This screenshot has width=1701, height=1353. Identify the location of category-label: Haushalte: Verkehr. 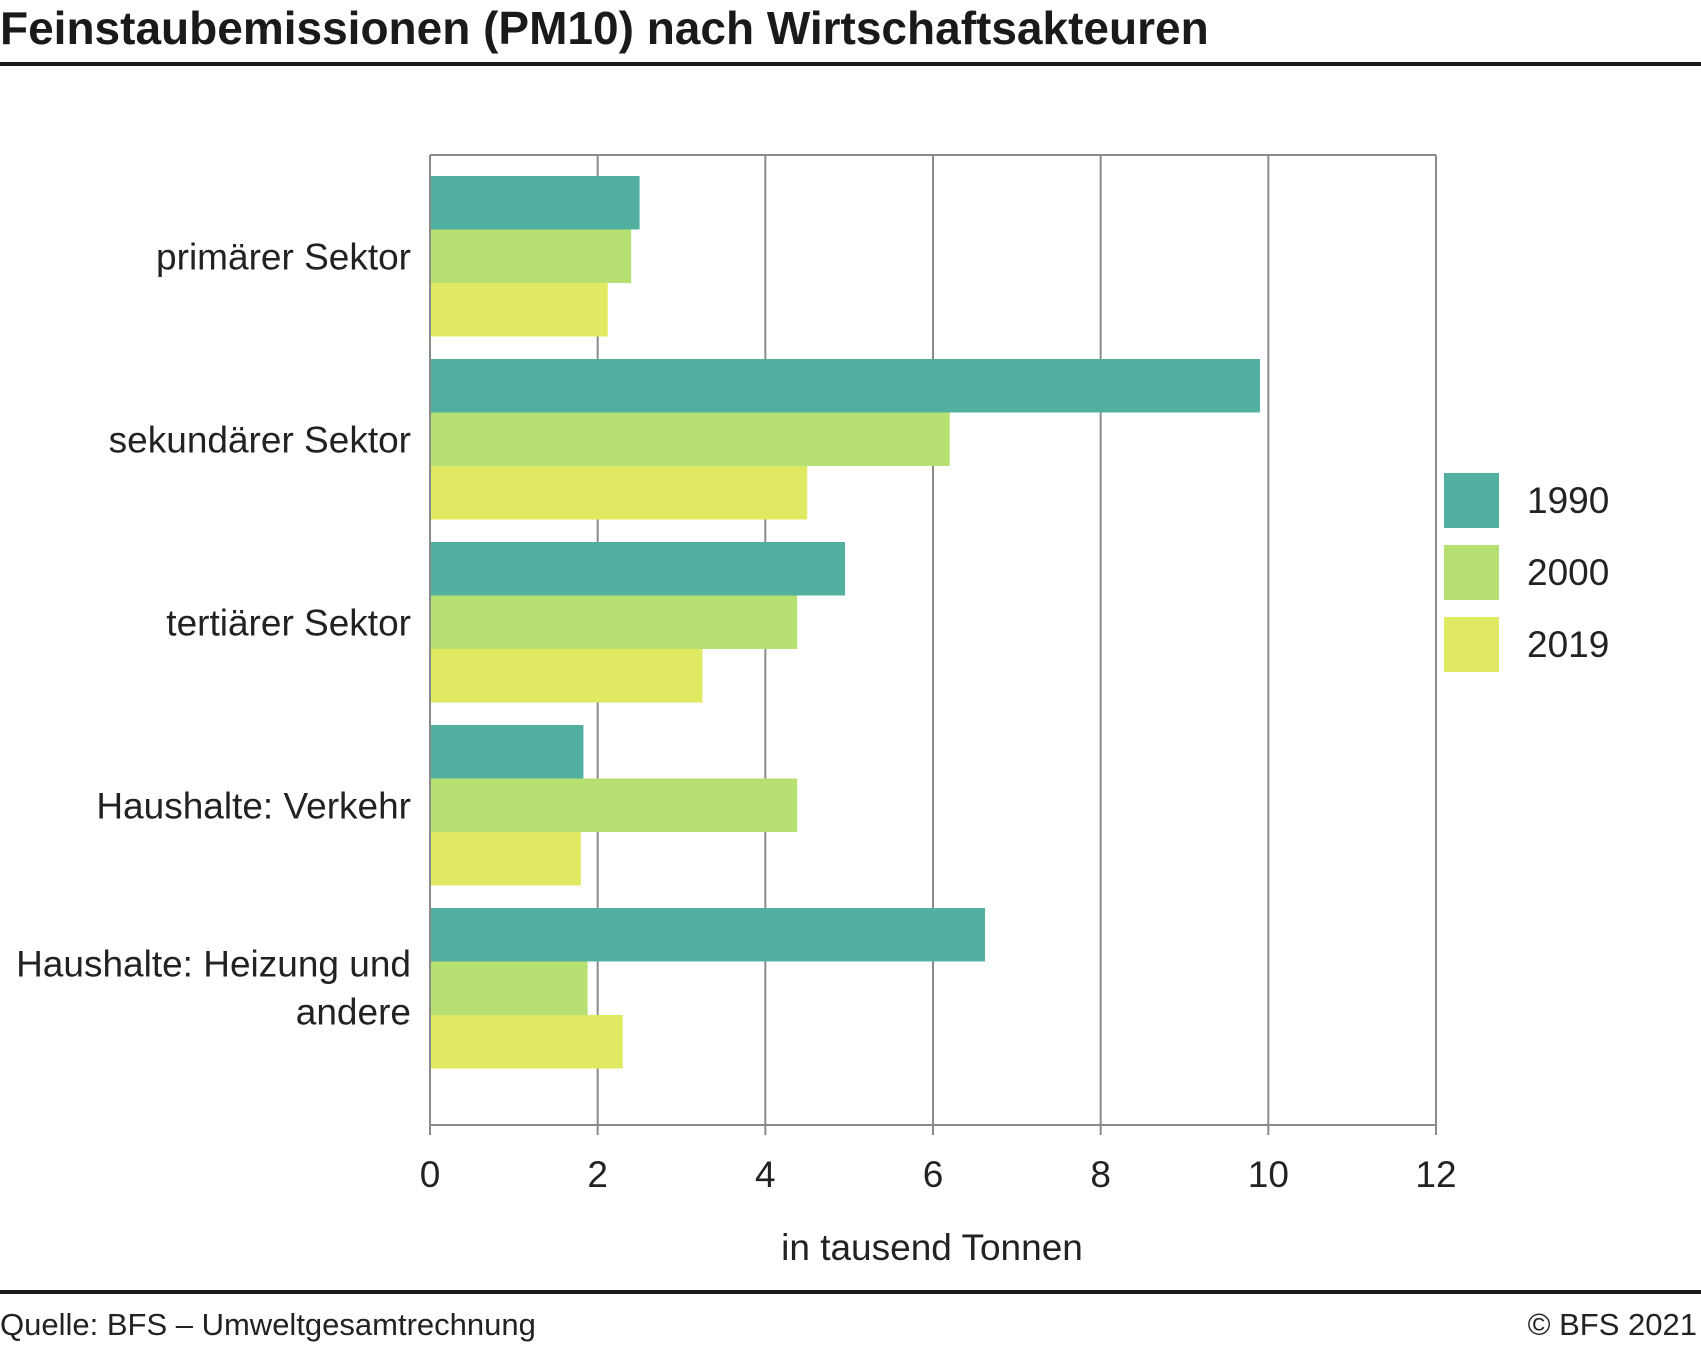
(253, 805).